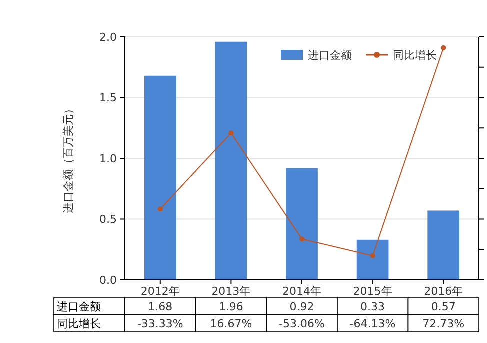 This screenshot has height=343, width=487. What do you see at coordinates (79, 307) in the screenshot?
I see `text: 进口金额` at bounding box center [79, 307].